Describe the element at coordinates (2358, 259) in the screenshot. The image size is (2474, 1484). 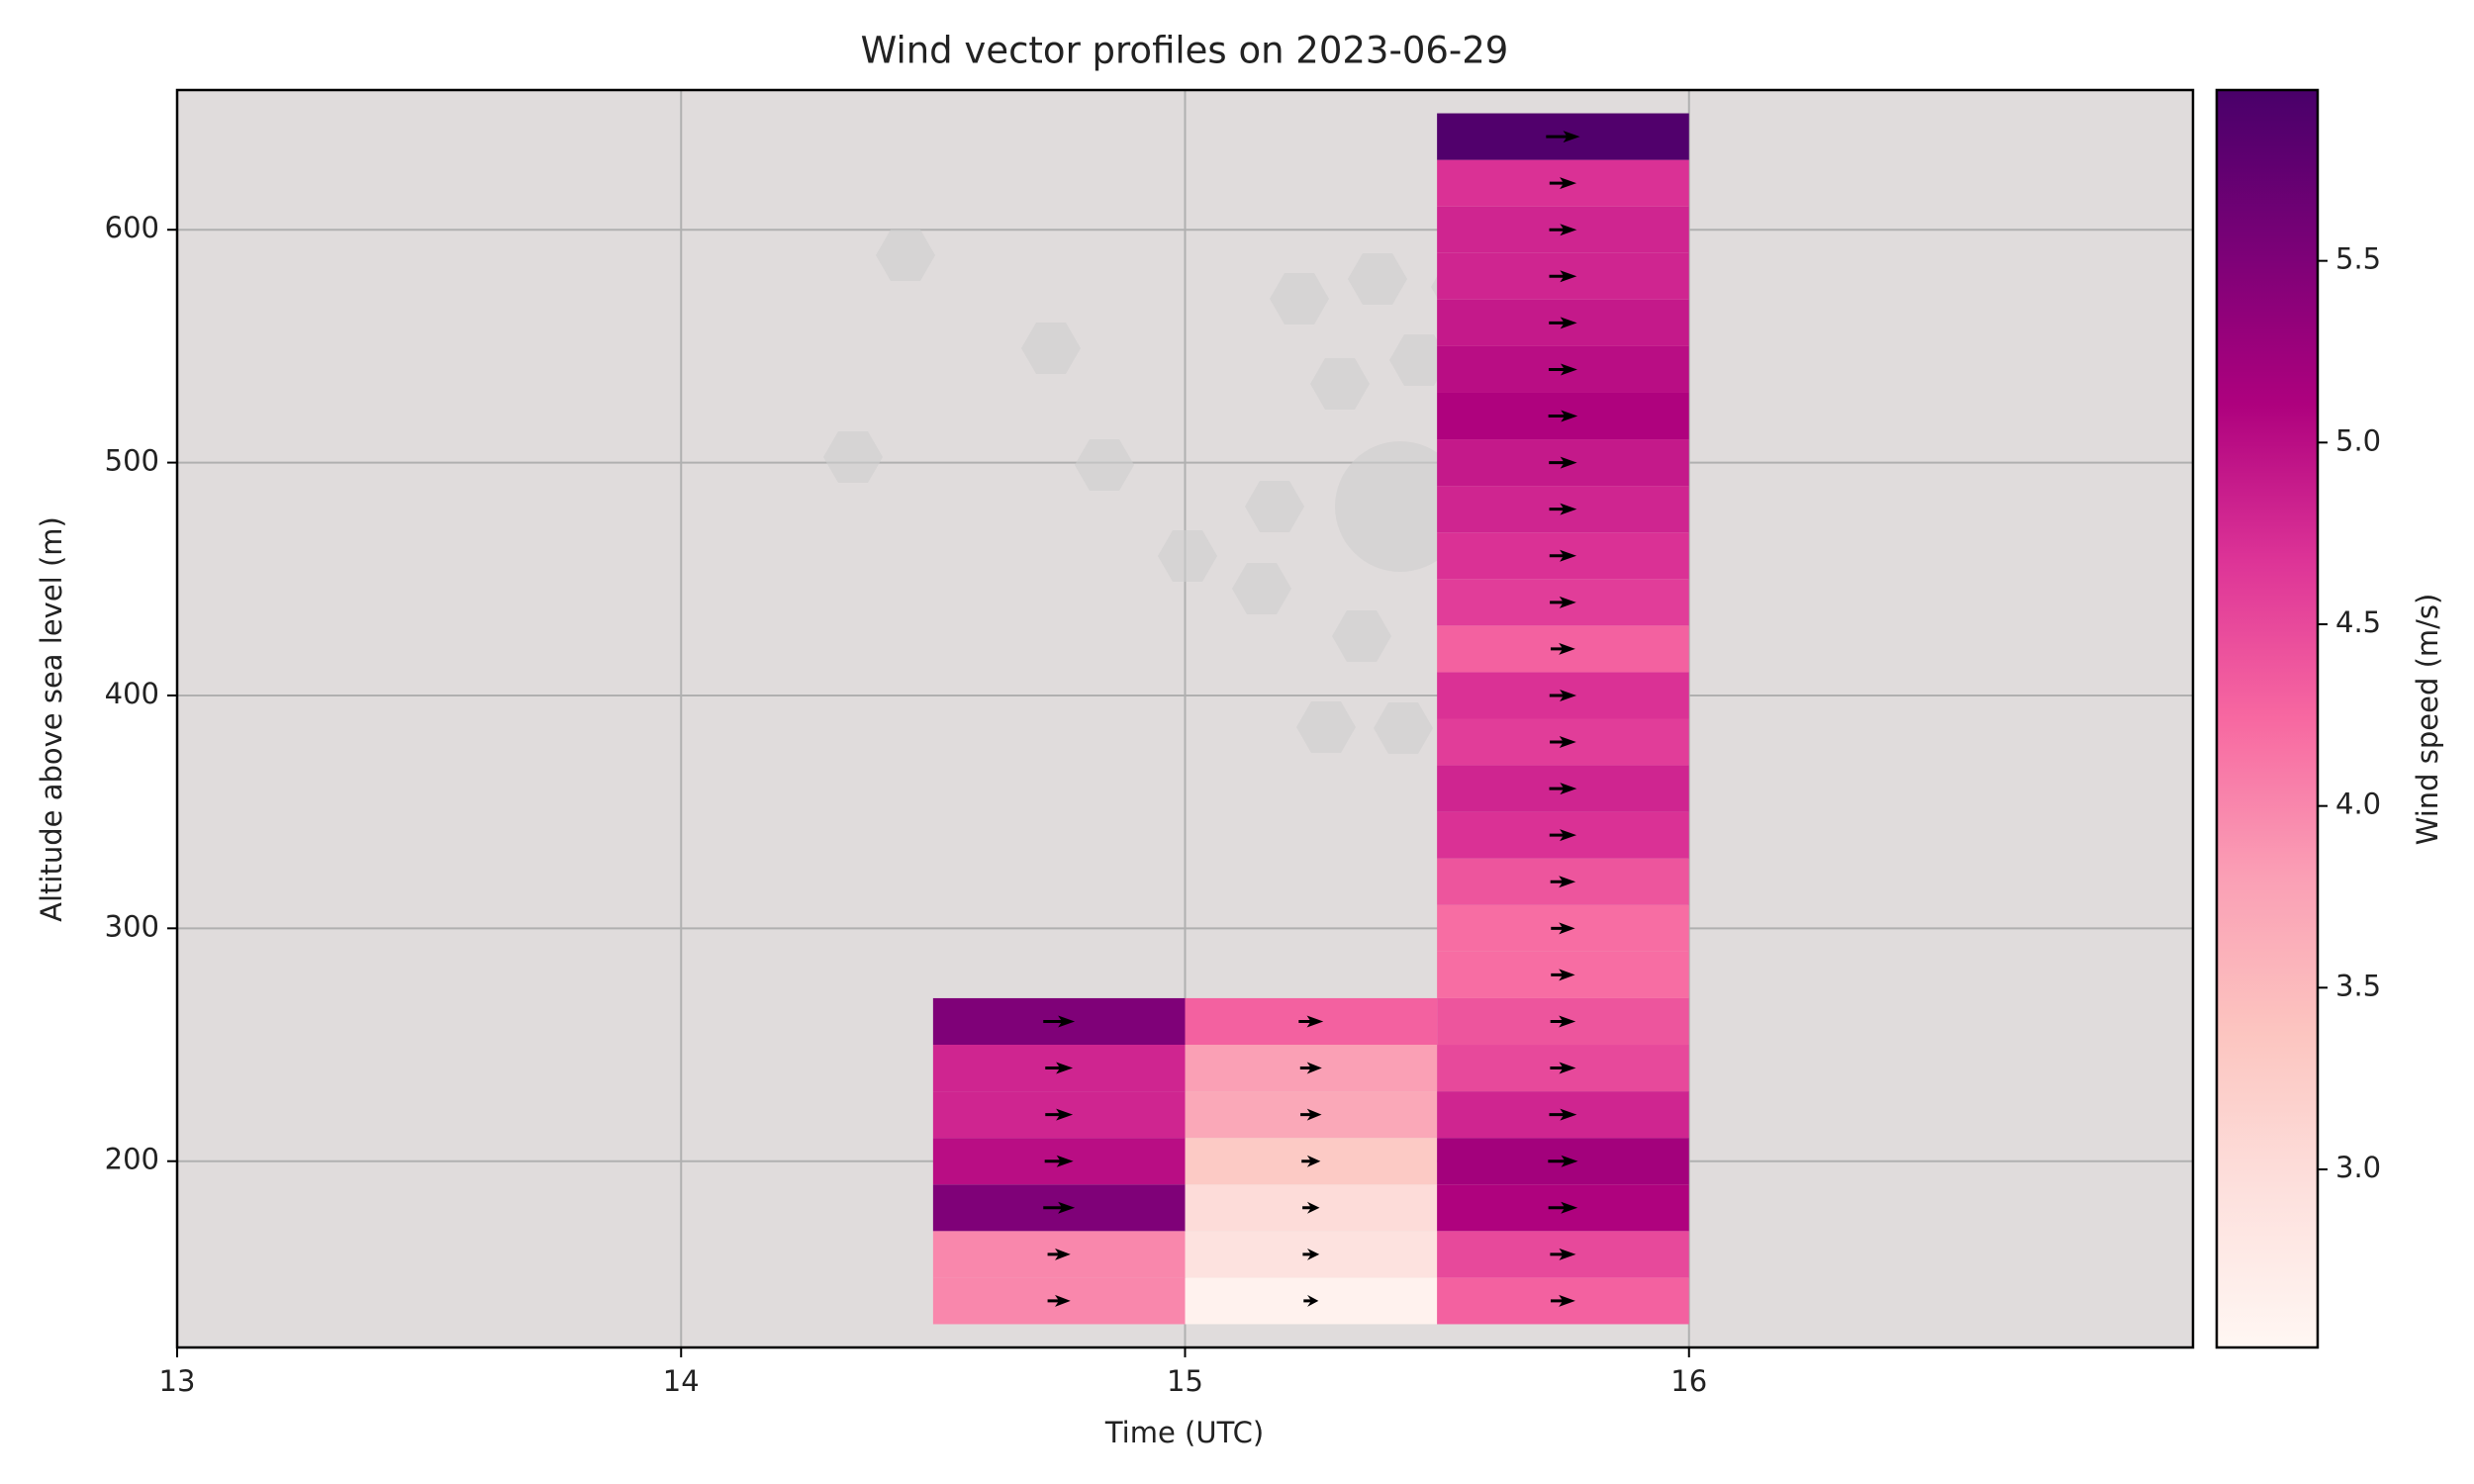
I see `colorbar-tick-label: 5.5` at that location.